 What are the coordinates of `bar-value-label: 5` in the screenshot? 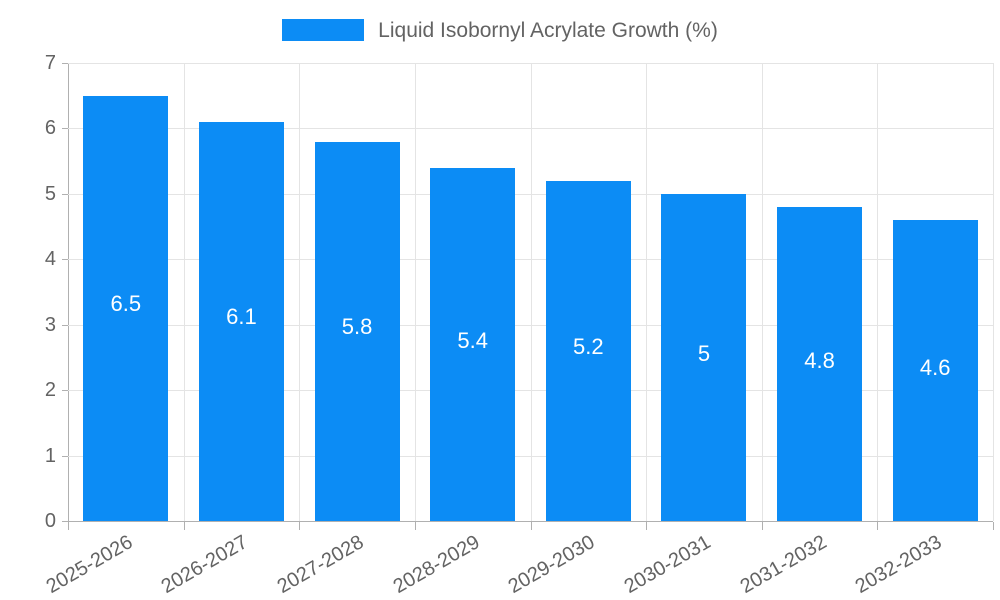 It's located at (704, 354).